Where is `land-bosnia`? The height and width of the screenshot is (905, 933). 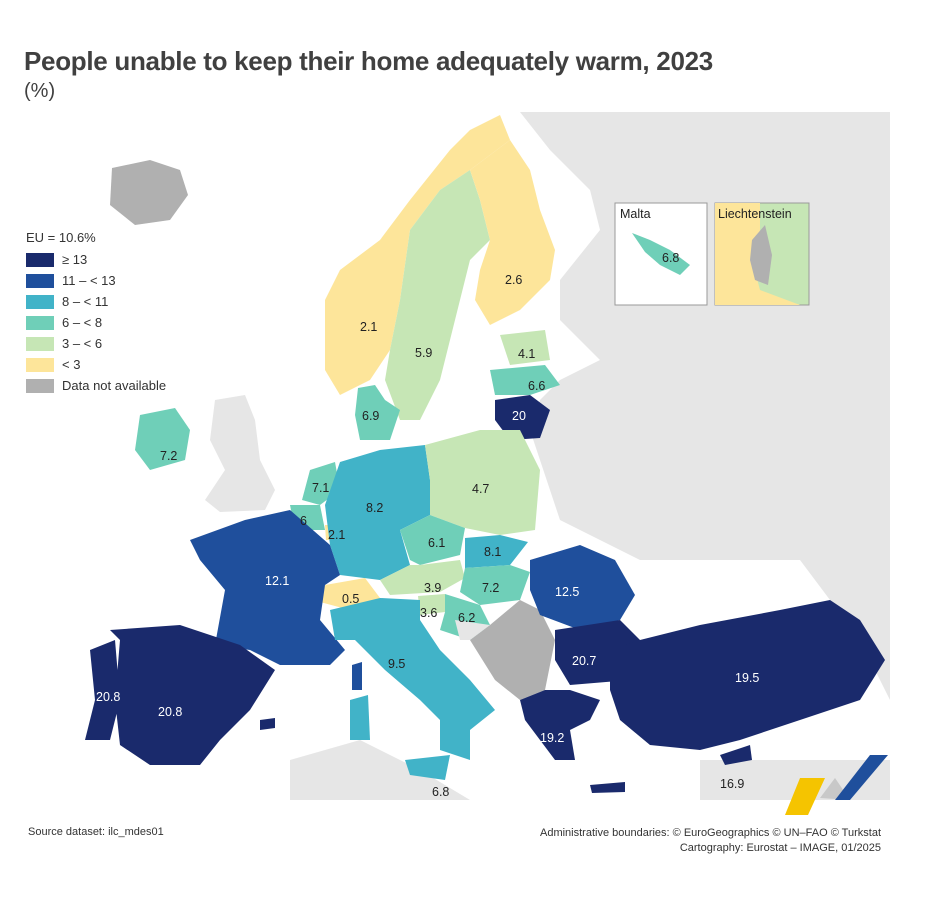
land-bosnia is located at coordinates (472, 630).